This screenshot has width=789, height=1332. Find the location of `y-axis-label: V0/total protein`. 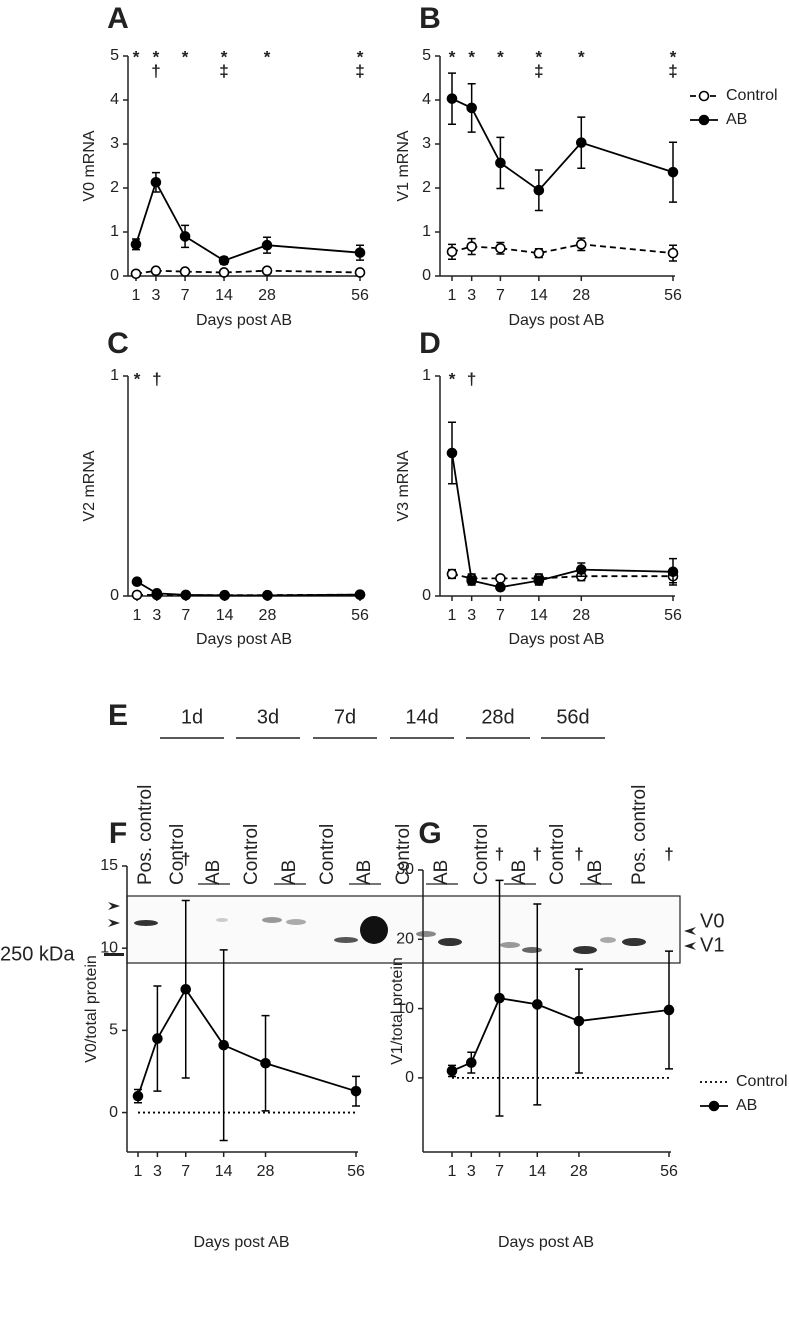

y-axis-label: V0/total protein is located at coordinates (91, 1009).